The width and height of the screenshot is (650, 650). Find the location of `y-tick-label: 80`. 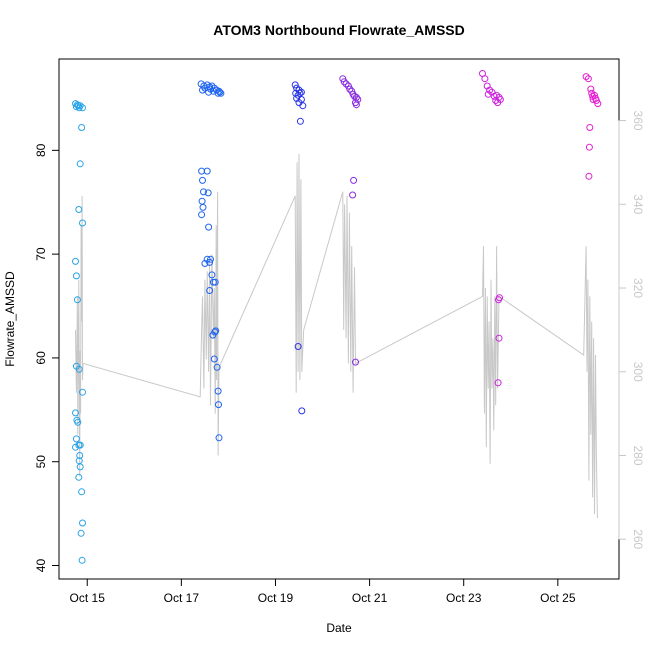

y-tick-label: 80 is located at coordinates (41, 150).